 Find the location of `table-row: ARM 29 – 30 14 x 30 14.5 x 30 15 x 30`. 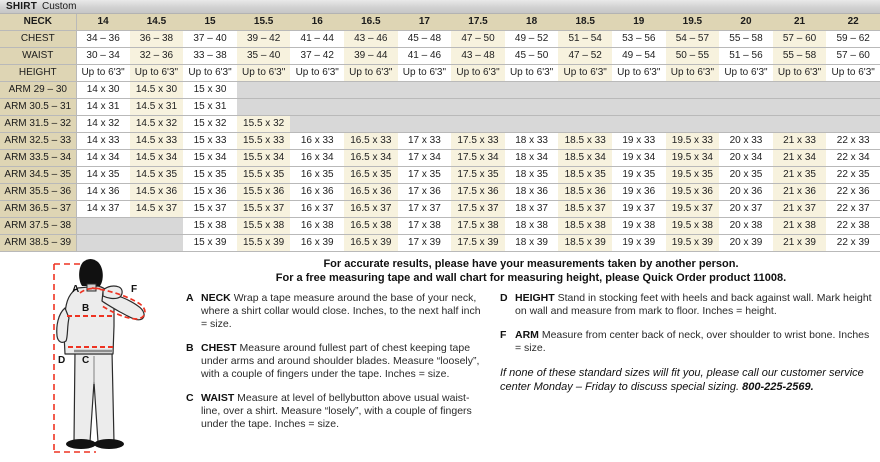

table-row: ARM 29 – 30 14 x 30 14.5 x 30 15 x 30 is located at coordinates (440, 90).